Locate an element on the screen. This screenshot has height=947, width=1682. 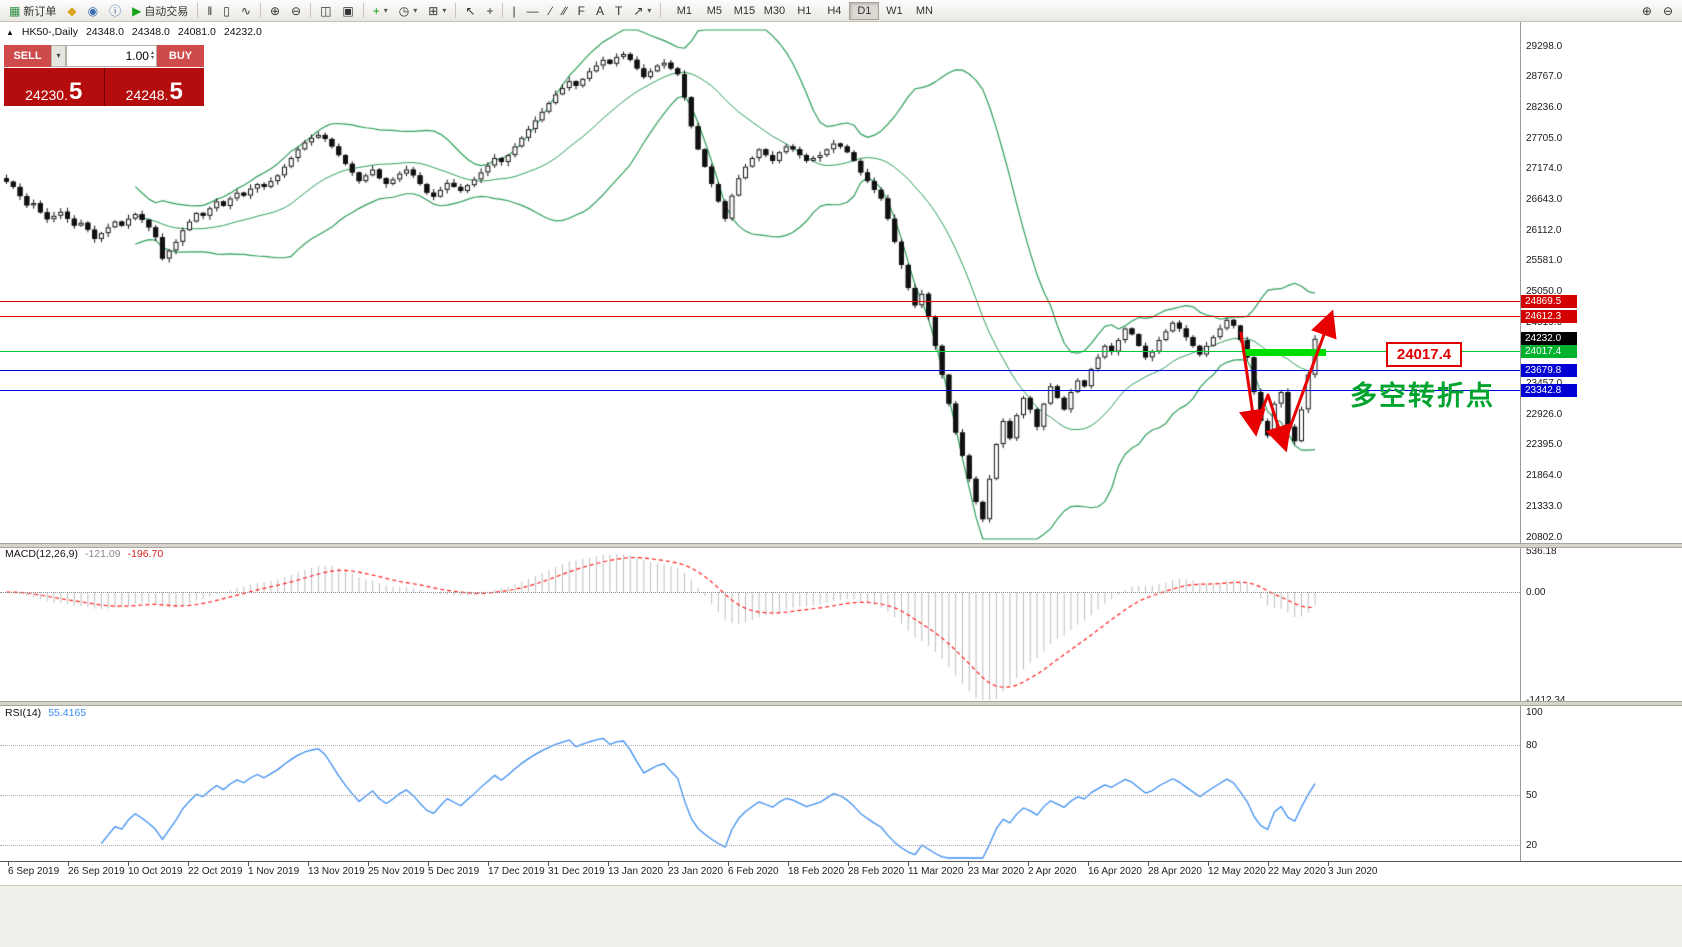
price-callout-label: 24017.4 is located at coordinates (1424, 354).